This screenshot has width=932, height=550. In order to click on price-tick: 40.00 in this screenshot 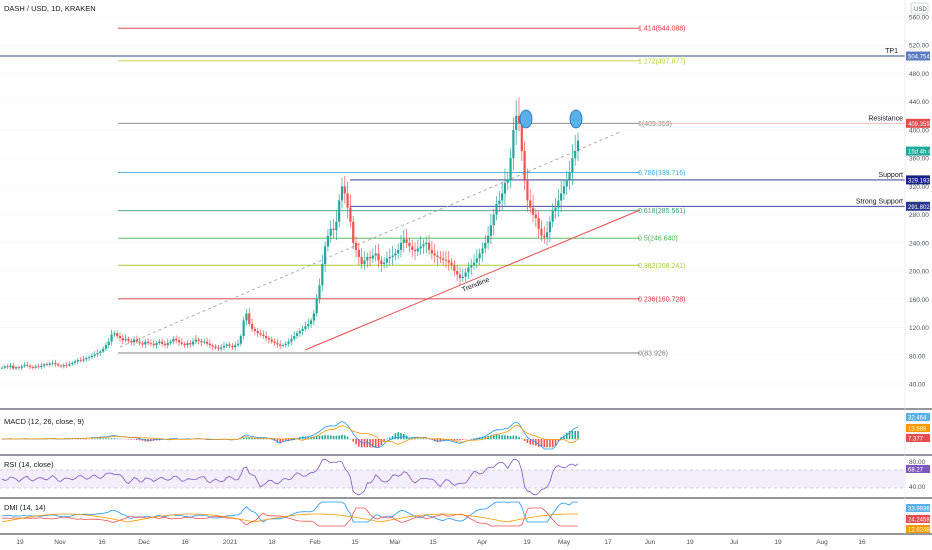, I will do `click(917, 385)`.